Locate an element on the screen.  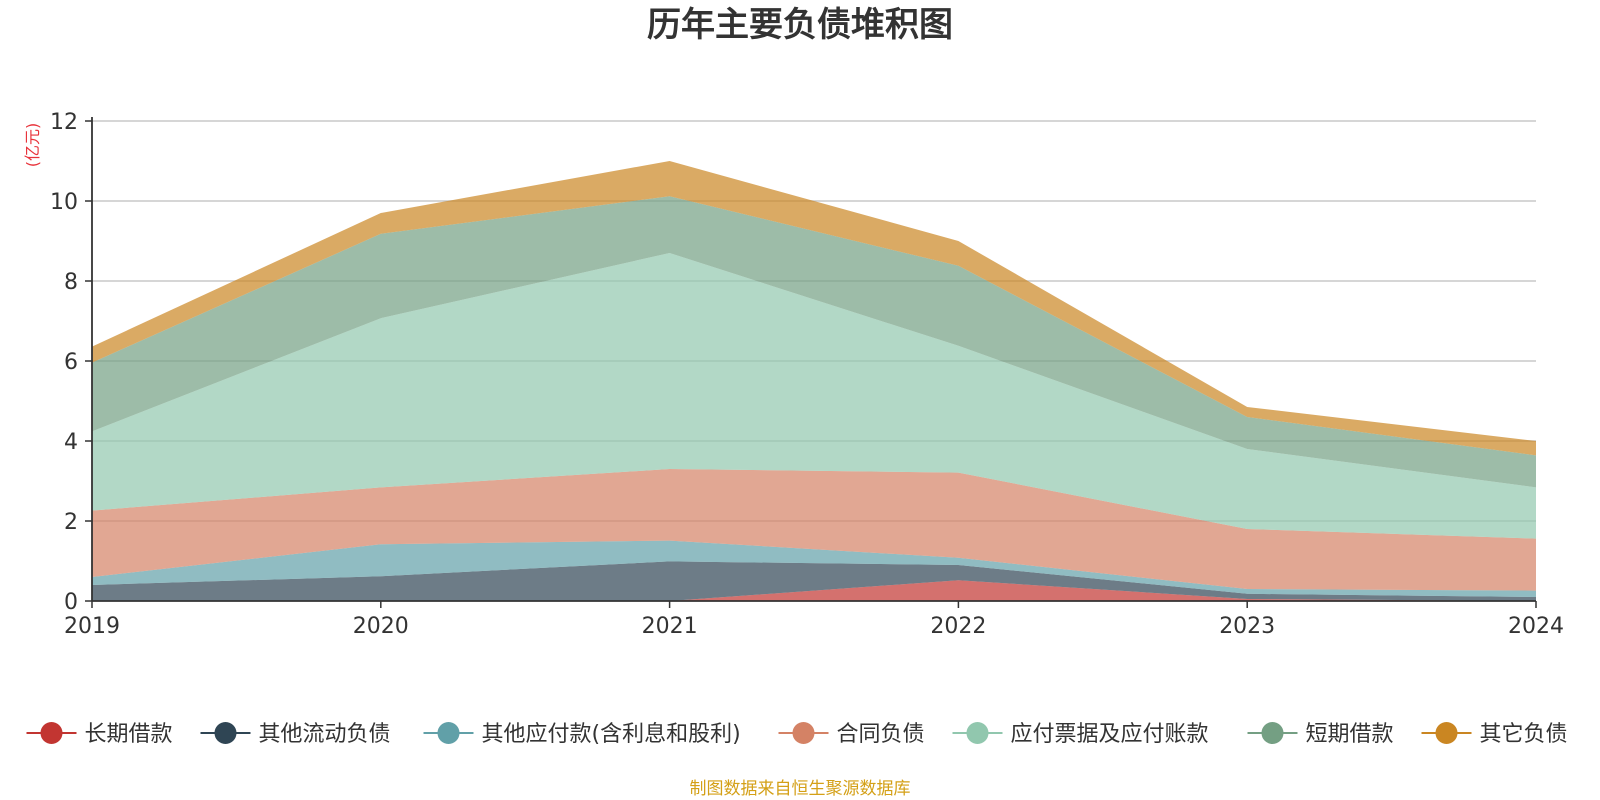
legend-label: 其它负债 is located at coordinates (1524, 734).